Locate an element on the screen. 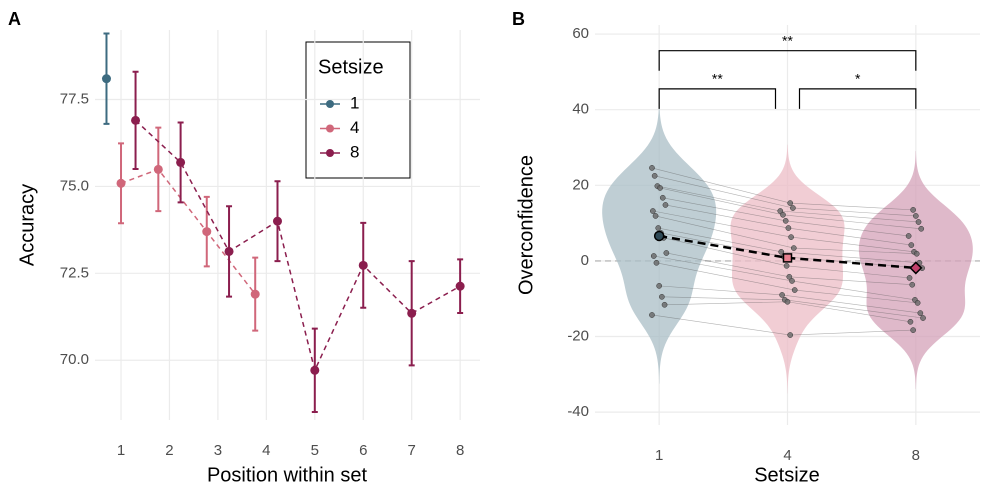 The width and height of the screenshot is (981, 488). y-tick-label: 70.0 is located at coordinates (74, 359).